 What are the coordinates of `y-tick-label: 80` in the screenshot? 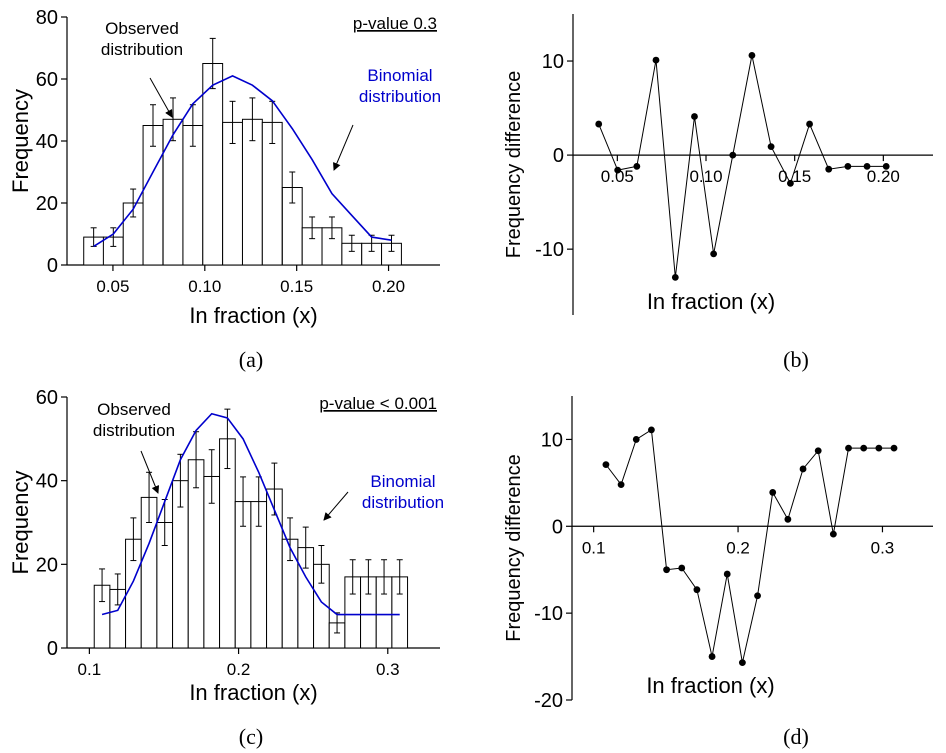 It's located at (47, 18).